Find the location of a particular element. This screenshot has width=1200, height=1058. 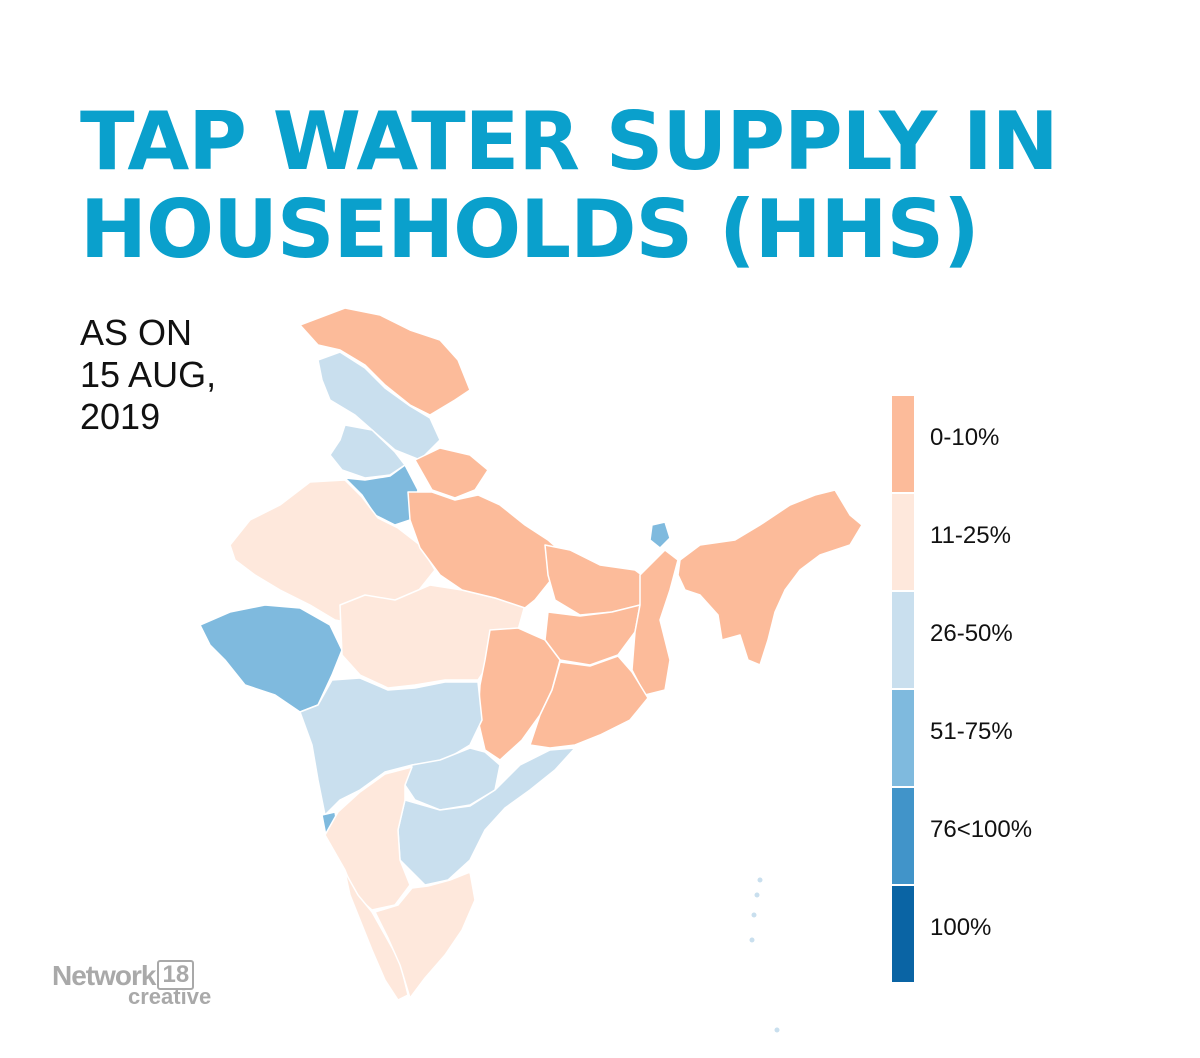

region-tamil-nadu is located at coordinates (425, 935).